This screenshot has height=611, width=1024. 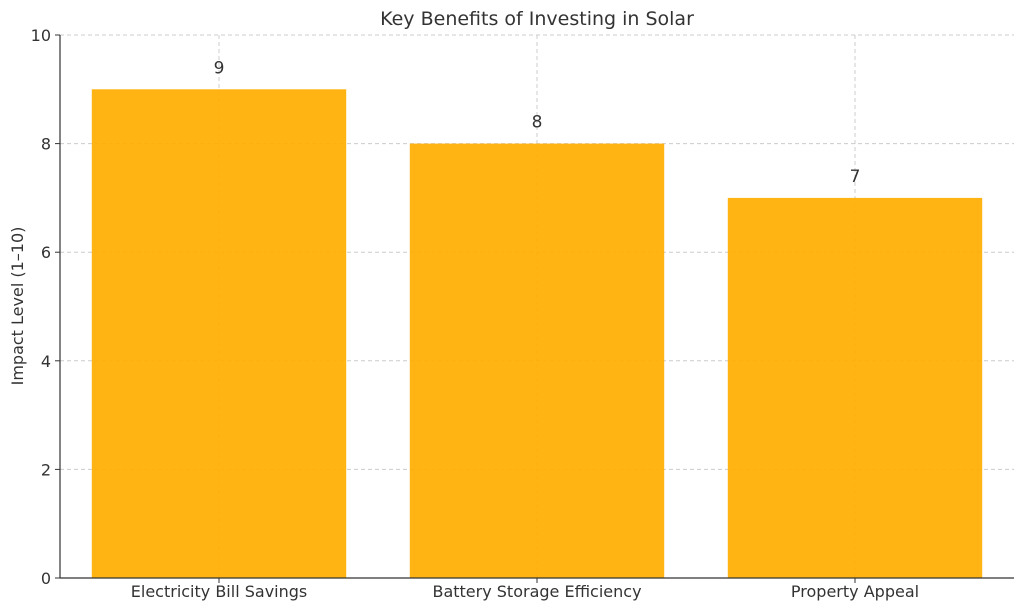 What do you see at coordinates (46, 578) in the screenshot?
I see `y-tick-label: 0` at bounding box center [46, 578].